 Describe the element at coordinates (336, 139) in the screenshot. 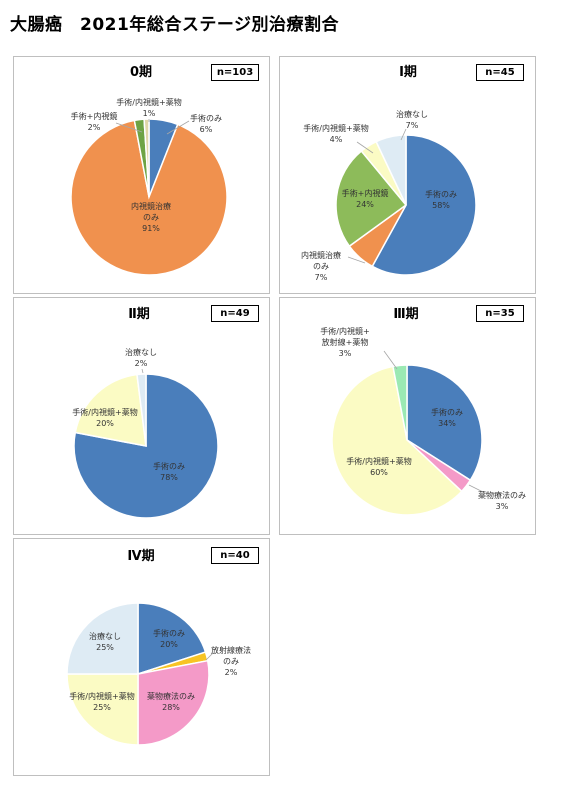

I see `slice-percent: 4%` at that location.